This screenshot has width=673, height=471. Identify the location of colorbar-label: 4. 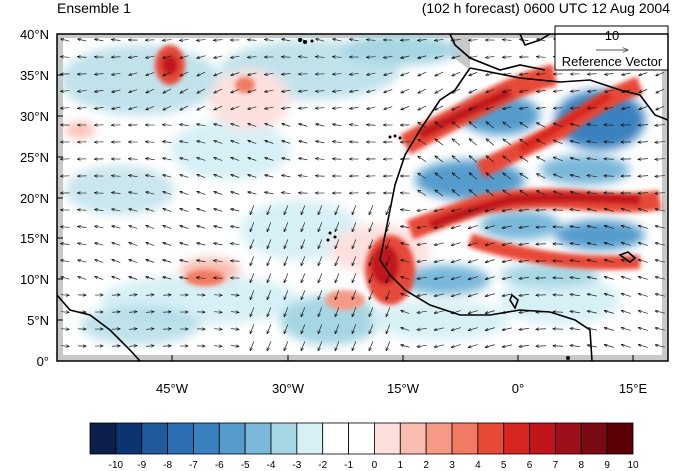
(478, 465).